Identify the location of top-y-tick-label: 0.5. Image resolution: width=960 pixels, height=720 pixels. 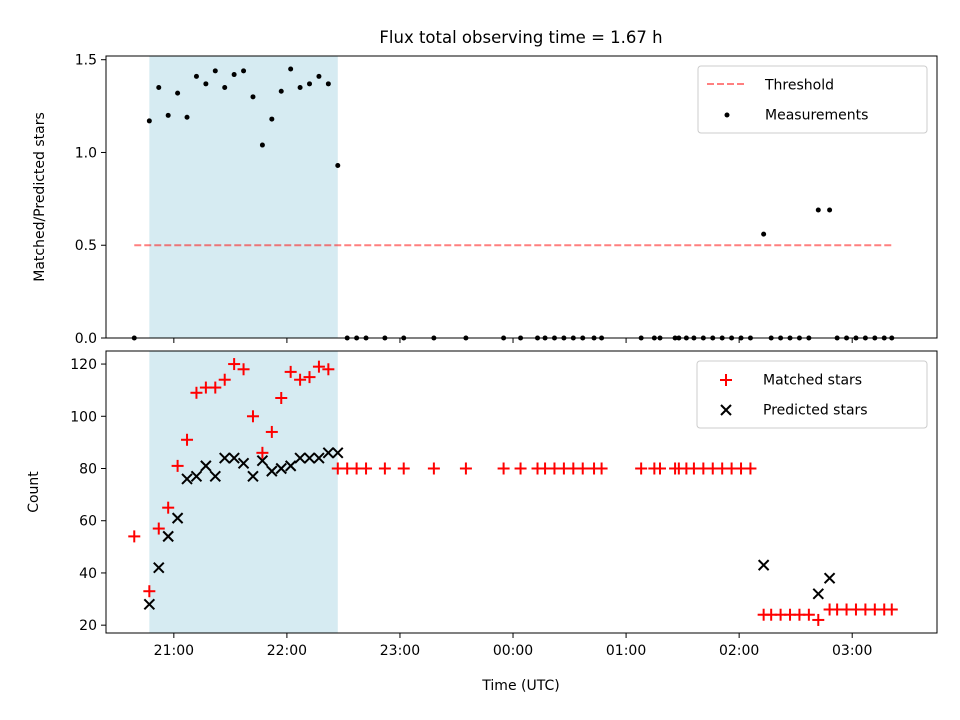
(86, 246).